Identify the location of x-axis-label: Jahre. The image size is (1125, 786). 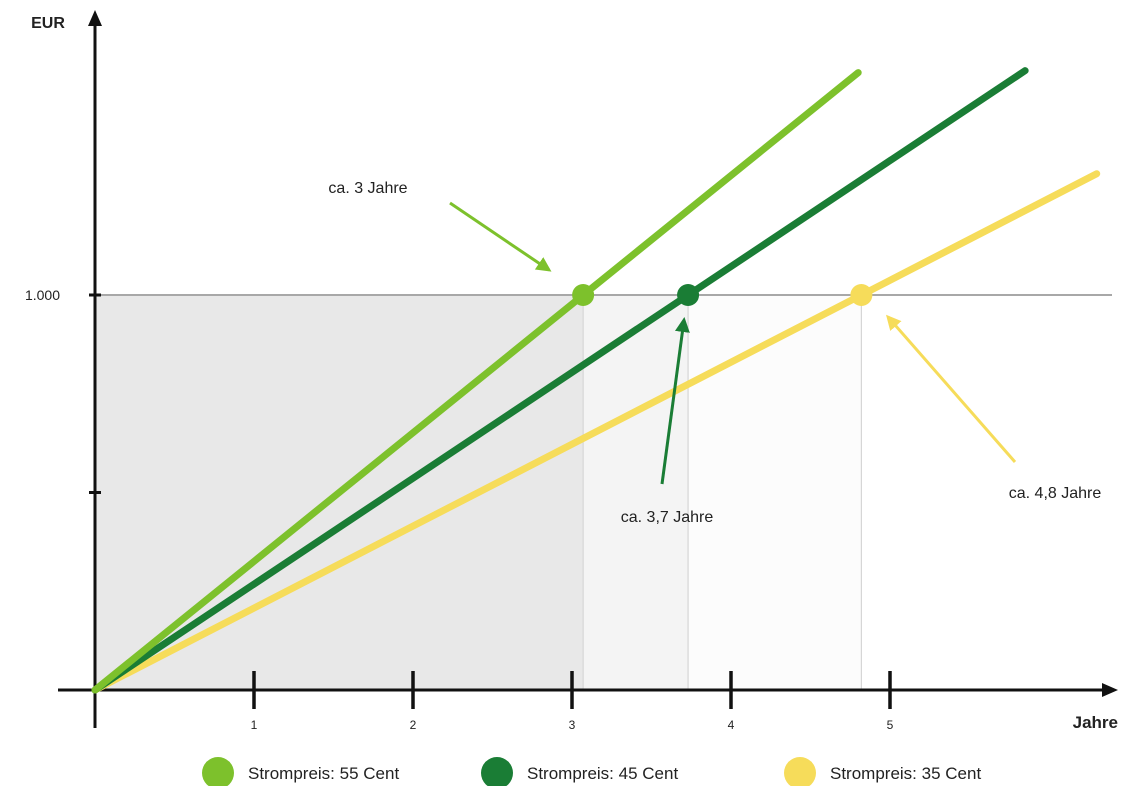
(1095, 722).